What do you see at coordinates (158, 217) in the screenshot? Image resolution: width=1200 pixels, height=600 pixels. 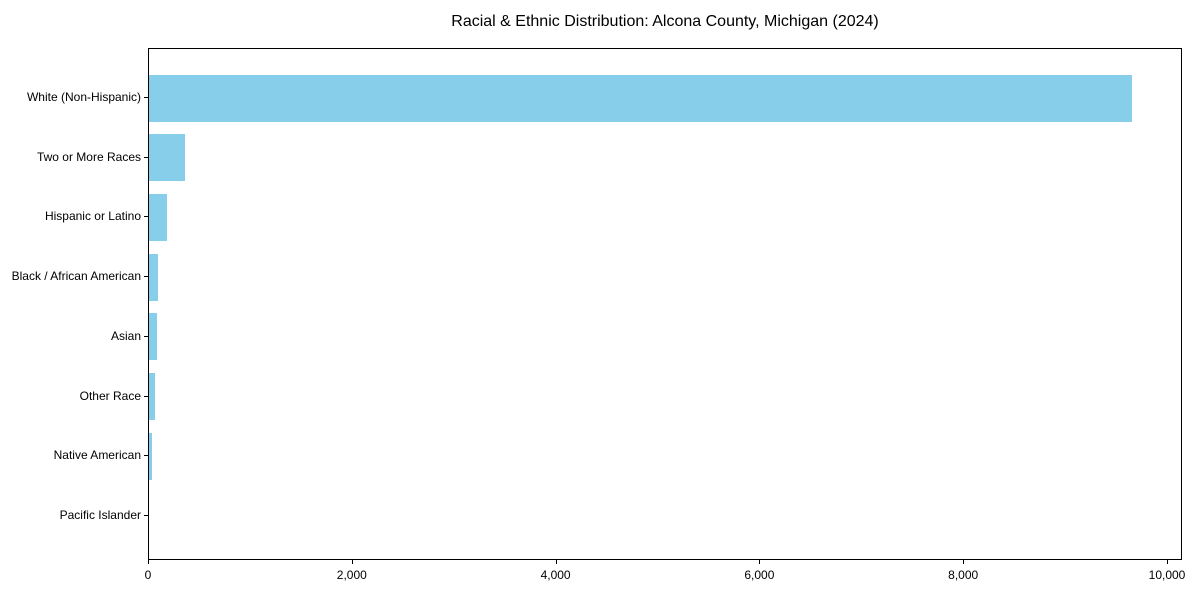 I see `bar-hispanic-or-latino` at bounding box center [158, 217].